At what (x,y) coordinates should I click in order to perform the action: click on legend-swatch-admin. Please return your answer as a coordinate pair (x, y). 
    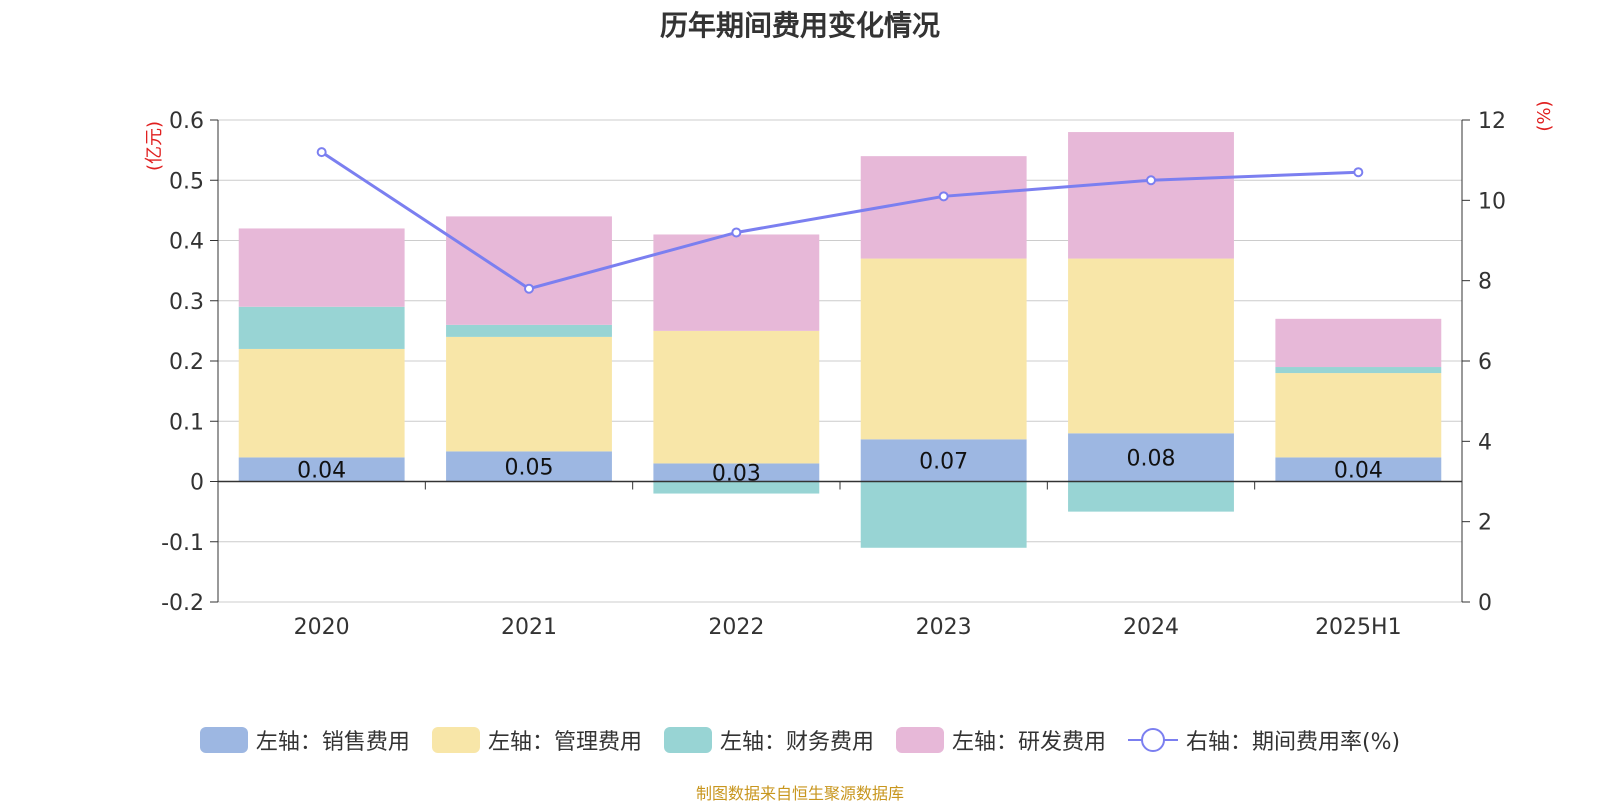
    Looking at the image, I should click on (455, 740).